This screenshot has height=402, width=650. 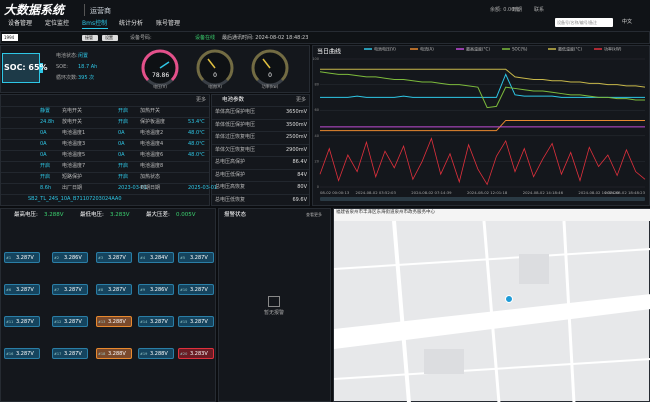 I want to click on cell-id: #14, so click(x=144, y=322).